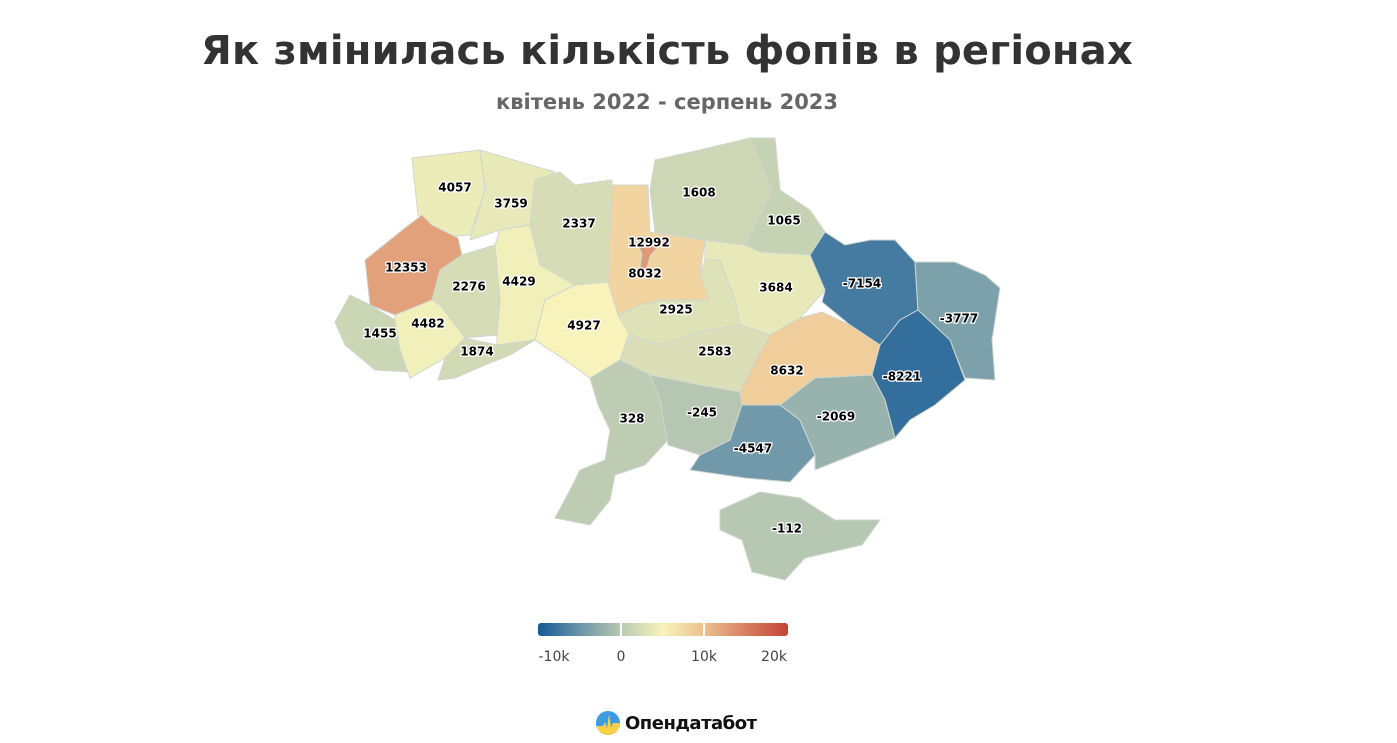 The height and width of the screenshot is (743, 1397). I want to click on region-label: 12992, so click(649, 243).